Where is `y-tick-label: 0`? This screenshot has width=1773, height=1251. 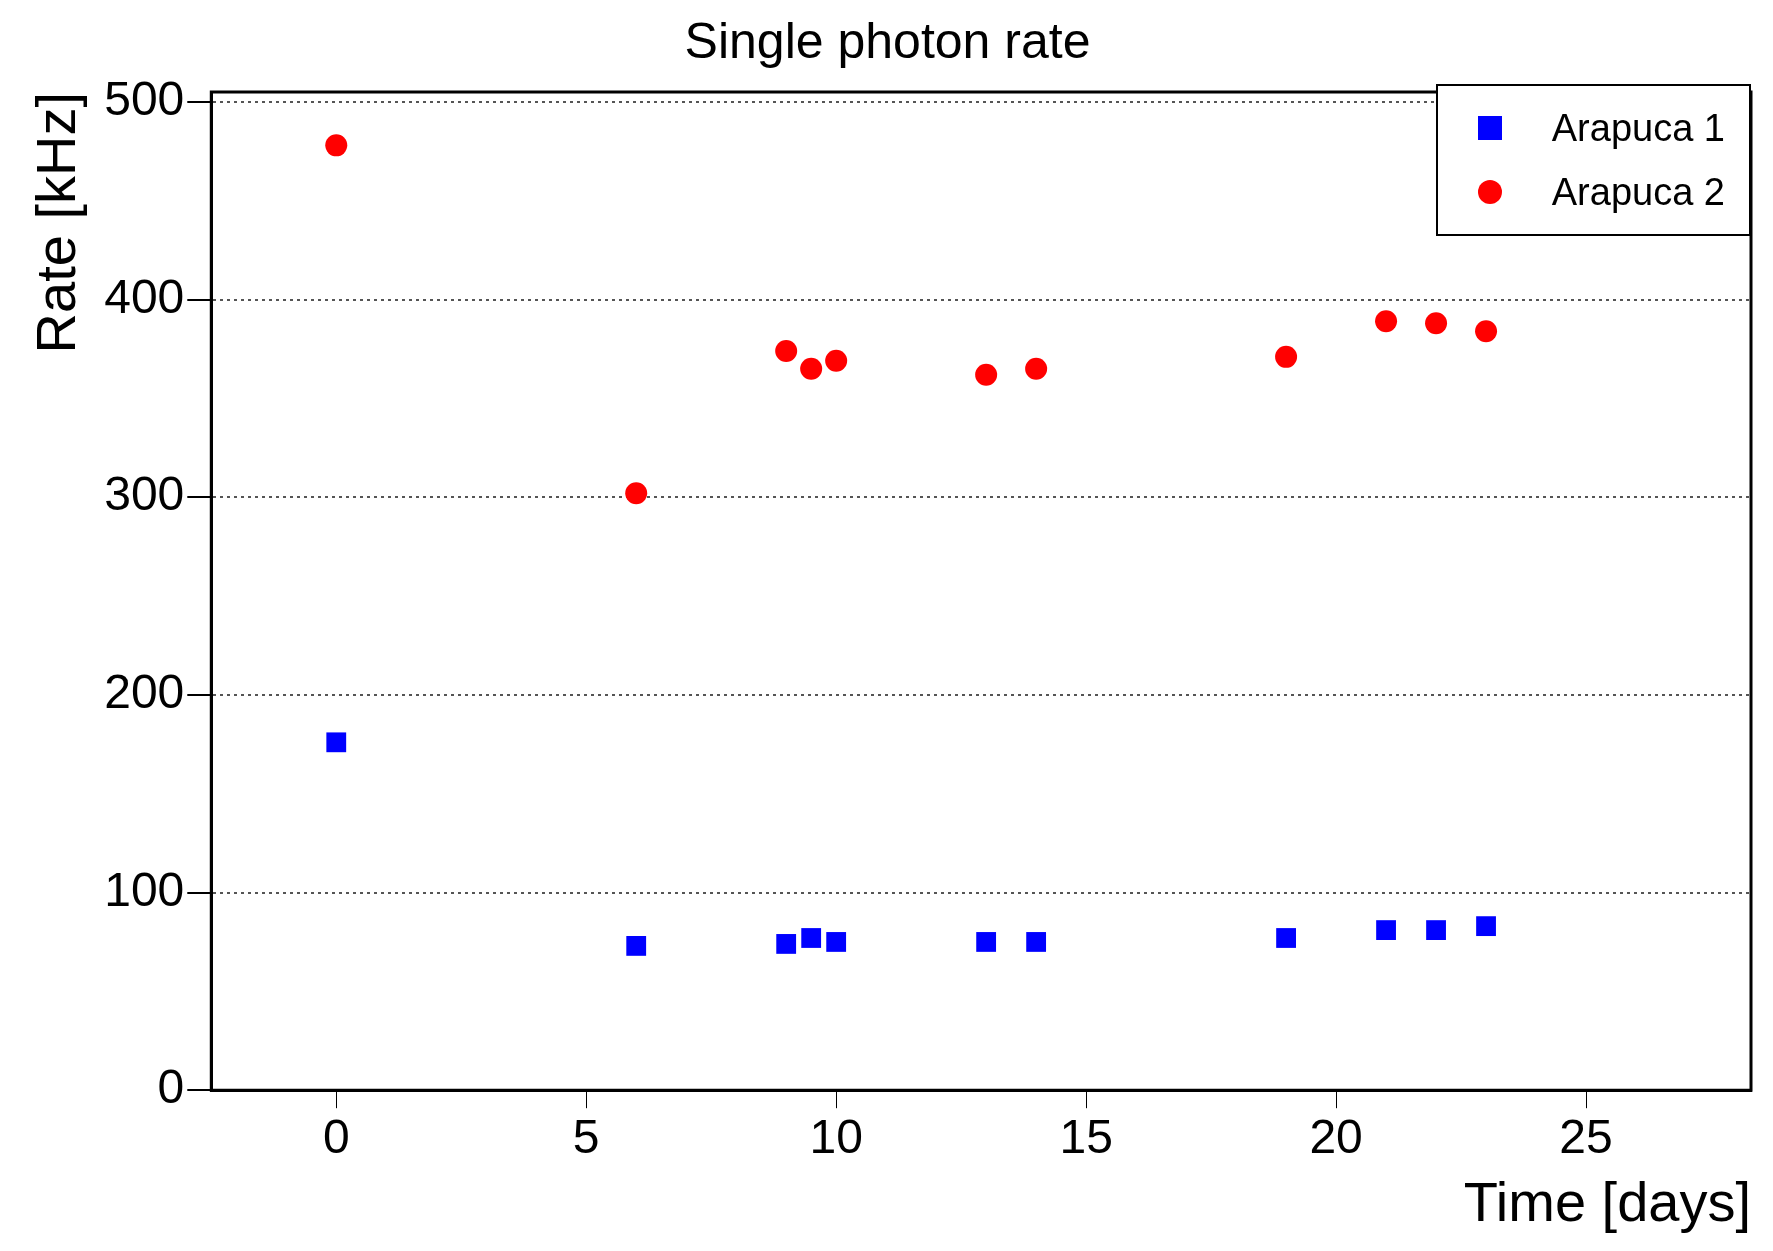 y-tick-label: 0 is located at coordinates (171, 1087).